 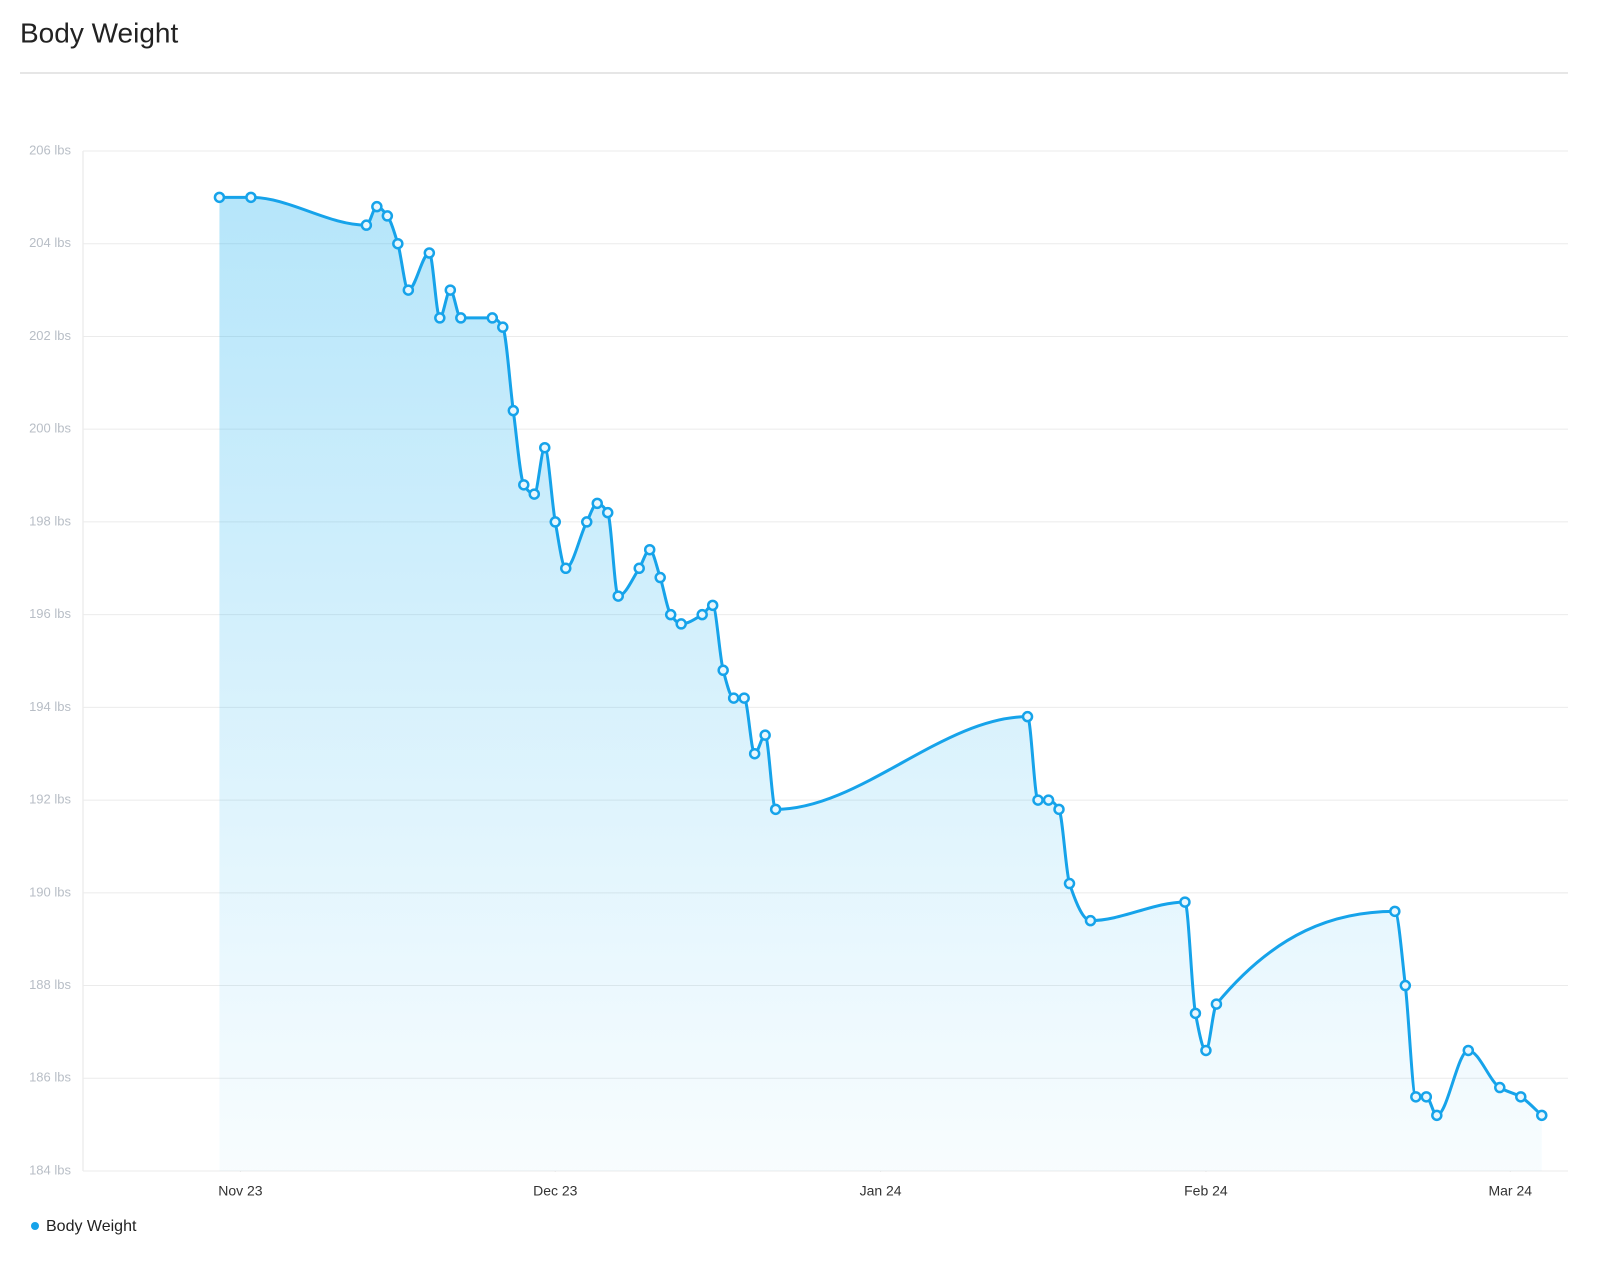 I want to click on y-tick-label: 184 lbs, so click(x=50, y=1169).